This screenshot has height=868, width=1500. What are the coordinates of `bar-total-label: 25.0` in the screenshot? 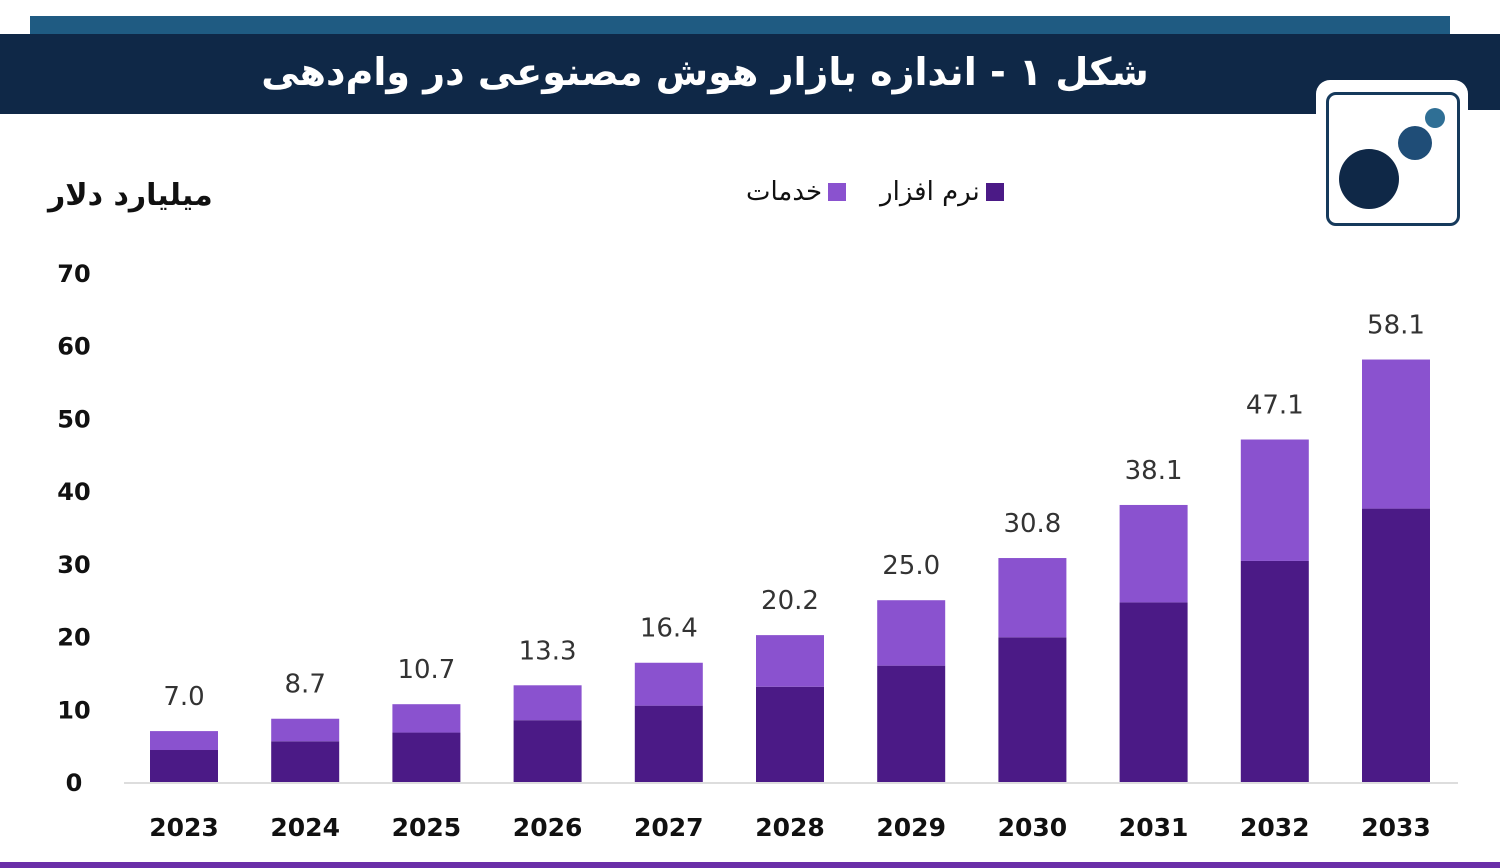 It's located at (911, 566).